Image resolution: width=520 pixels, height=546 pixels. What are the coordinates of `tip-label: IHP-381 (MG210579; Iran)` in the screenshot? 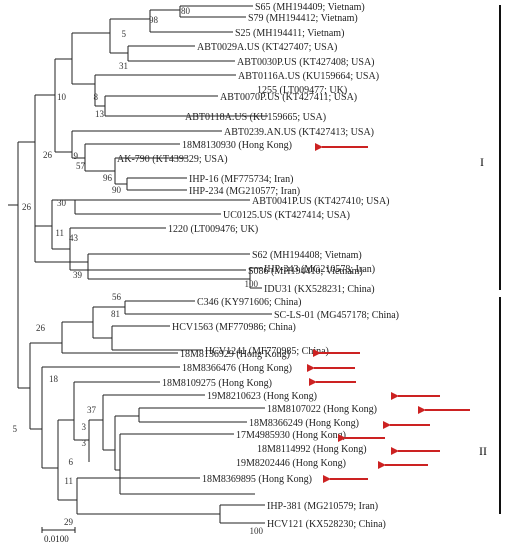 It's located at (322, 506).